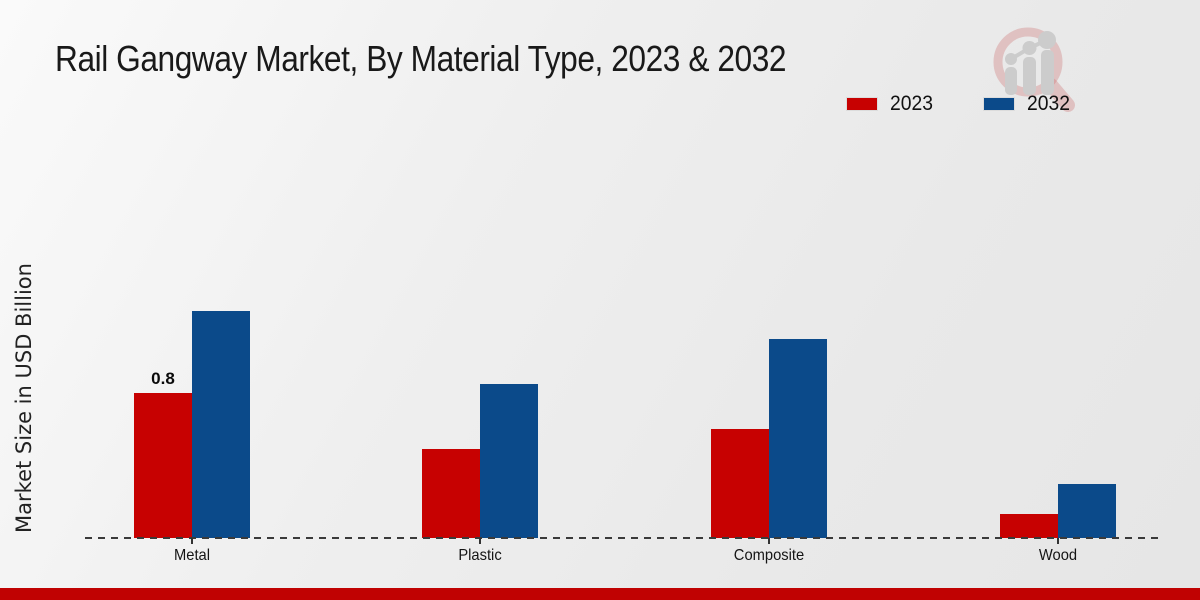  Describe the element at coordinates (862, 104) in the screenshot. I see `legend-swatch-2023` at that location.